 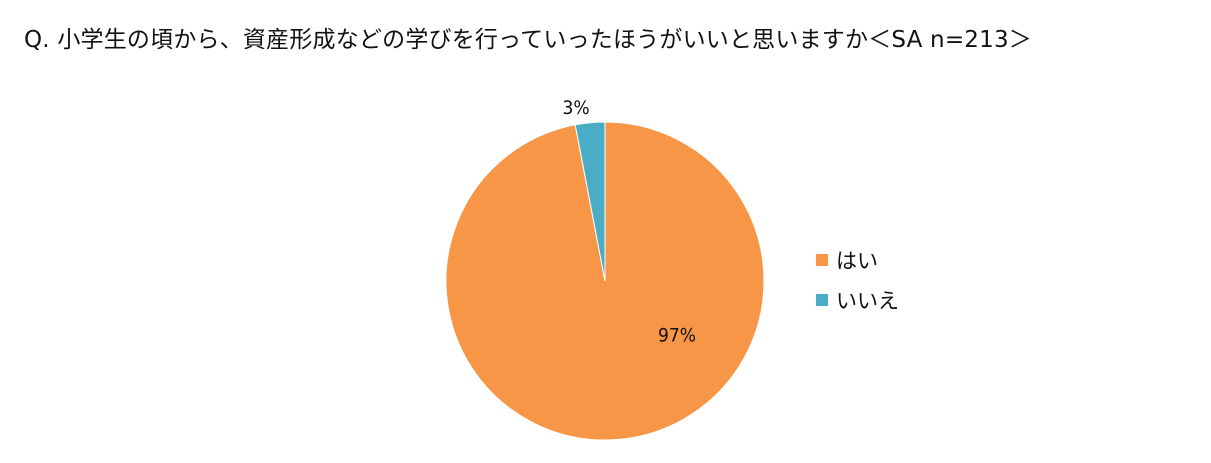 I want to click on legend-label-2: いいえ, so click(x=867, y=301).